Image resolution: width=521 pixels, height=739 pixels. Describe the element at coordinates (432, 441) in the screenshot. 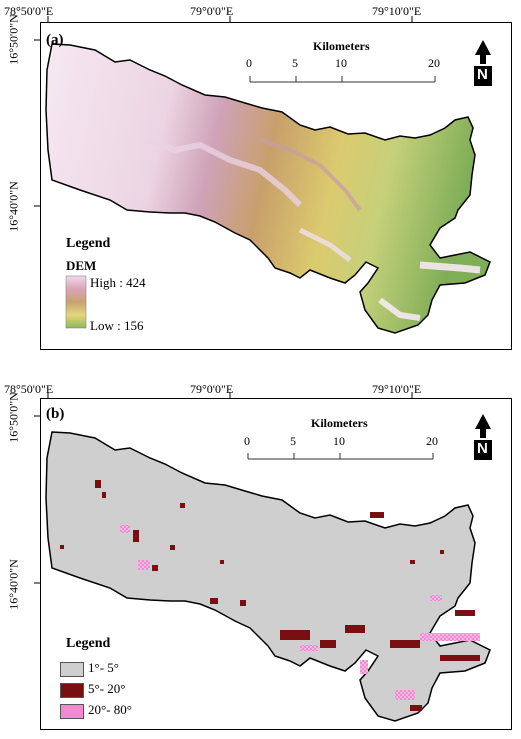

I see `scale-tick-b-20: 20` at that location.